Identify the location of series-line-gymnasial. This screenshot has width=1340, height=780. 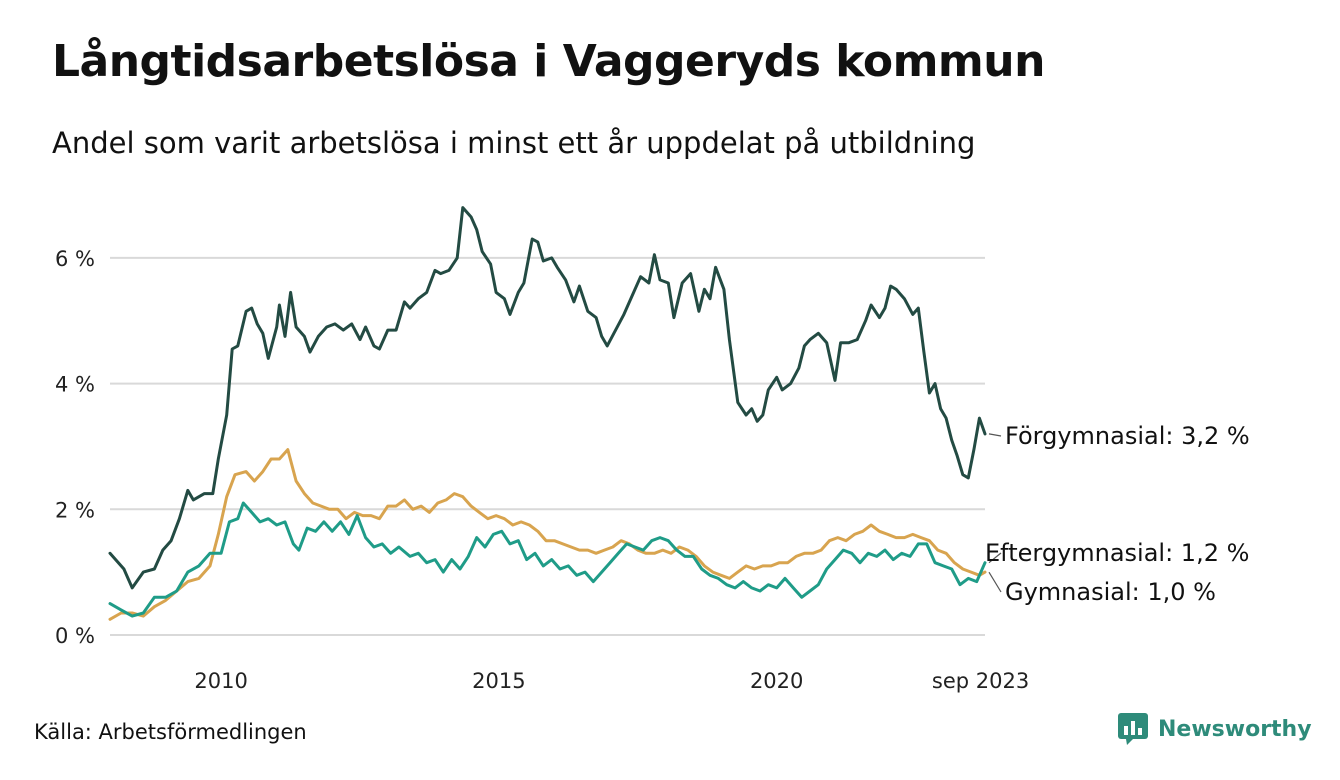
(547, 534).